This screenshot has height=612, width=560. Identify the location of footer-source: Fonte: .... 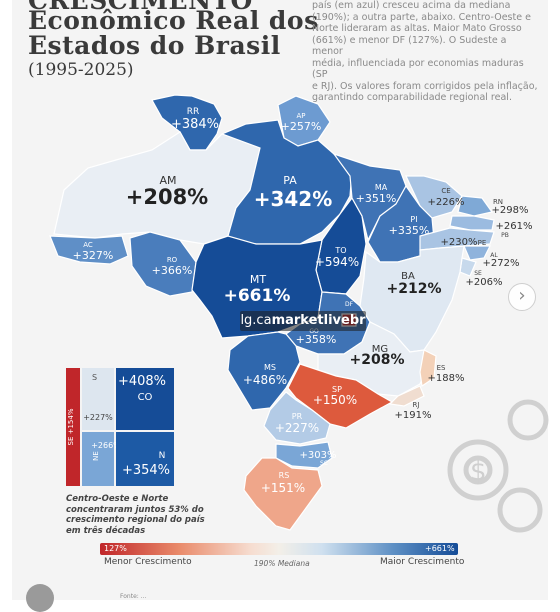
(133, 596).